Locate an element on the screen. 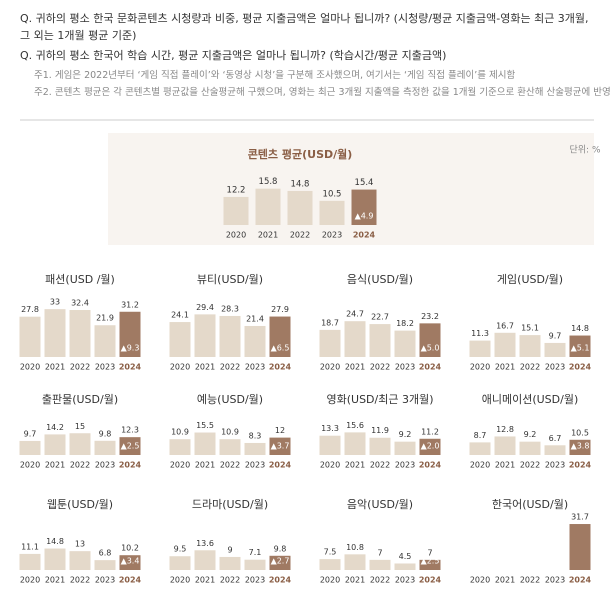  value-label: 9.5 is located at coordinates (180, 549).